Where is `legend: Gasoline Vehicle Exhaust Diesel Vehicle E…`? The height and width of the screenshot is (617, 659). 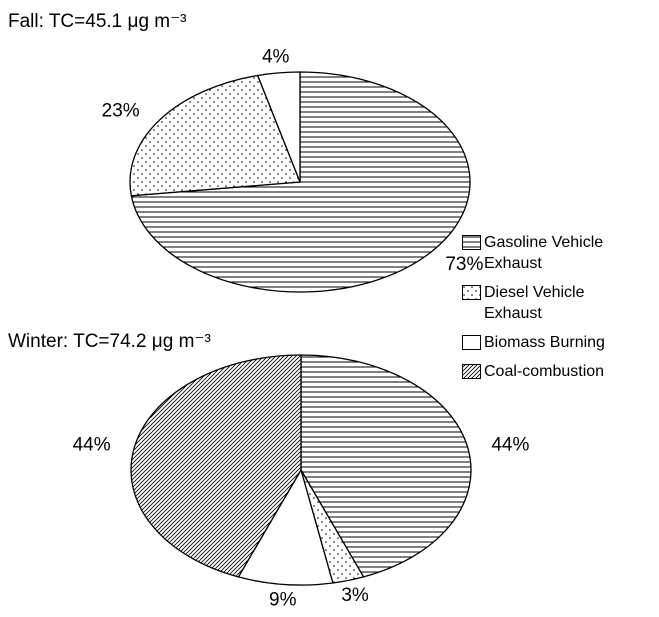
legend: Gasoline Vehicle Exhaust Diesel Vehicle E… is located at coordinates (544, 311).